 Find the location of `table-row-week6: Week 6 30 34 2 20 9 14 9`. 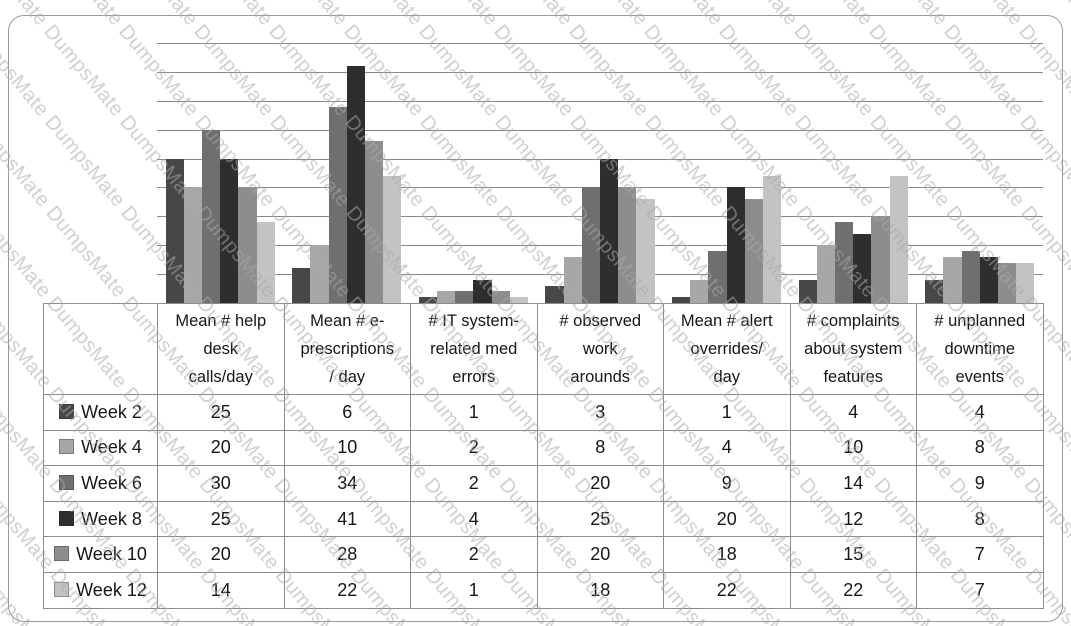

table-row-week6: Week 6 30 34 2 20 9 14 9 is located at coordinates (543, 483).